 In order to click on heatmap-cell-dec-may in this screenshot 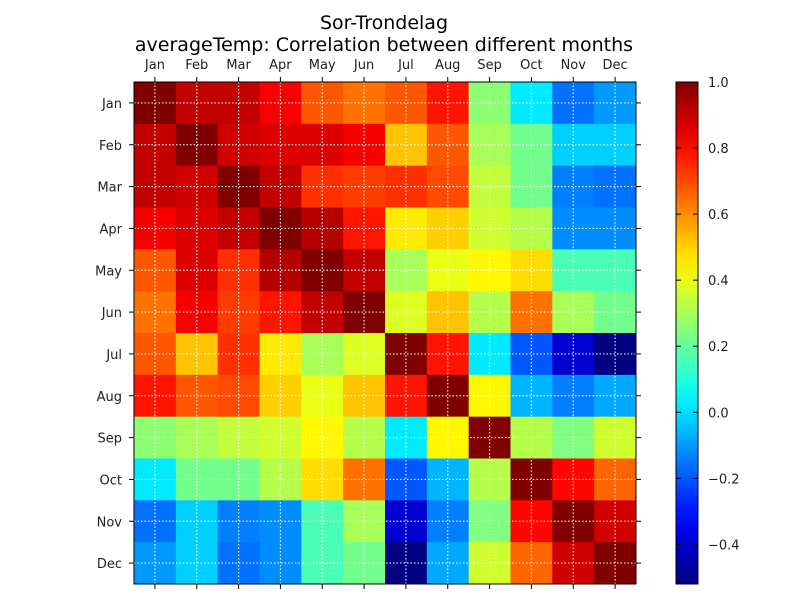, I will do `click(322, 563)`.